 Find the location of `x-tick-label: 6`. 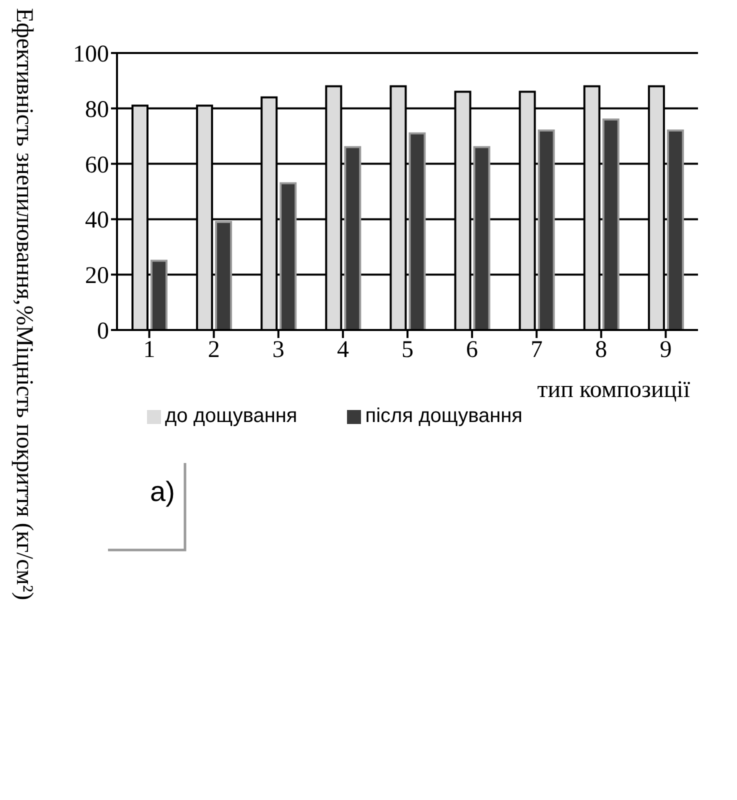

x-tick-label: 6 is located at coordinates (472, 350).